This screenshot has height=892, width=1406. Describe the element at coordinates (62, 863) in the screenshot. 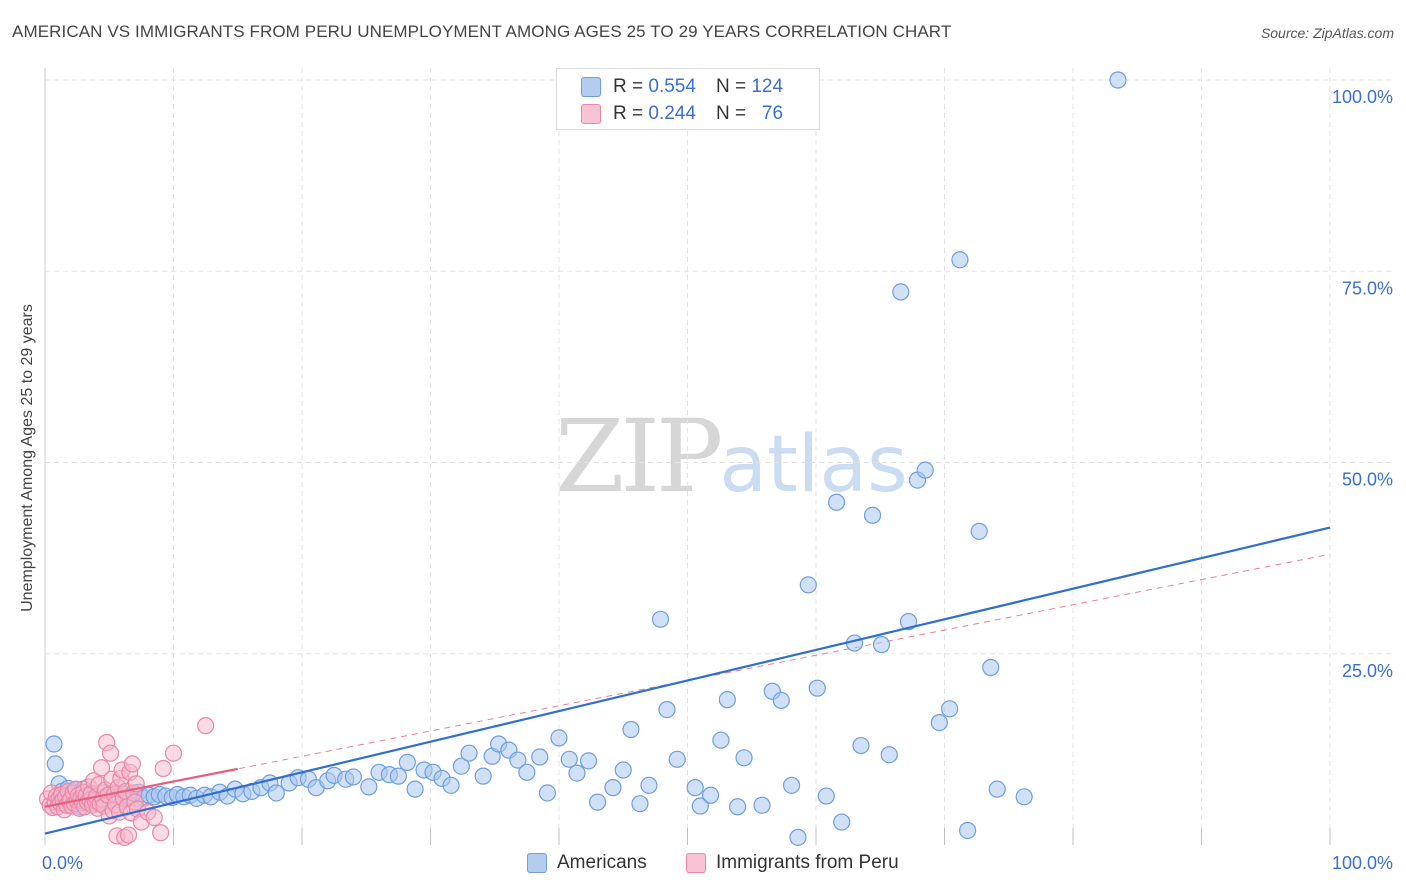

I see `x-tick-label: 0.0%` at that location.